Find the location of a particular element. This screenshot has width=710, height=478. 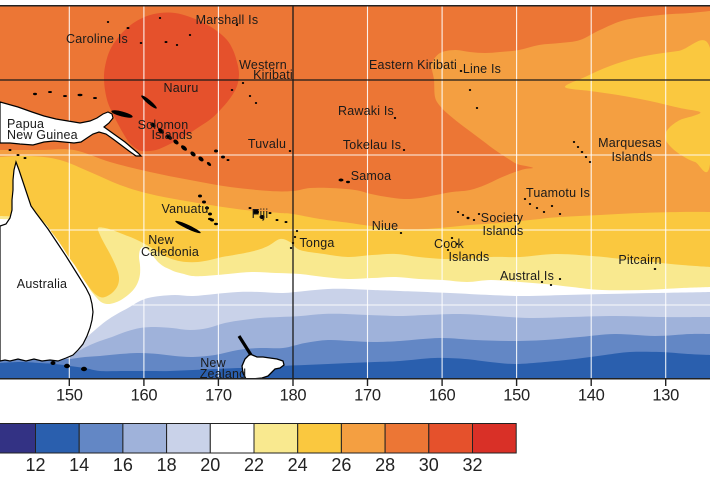

svg-text: Caroline Is is located at coordinates (97, 39).